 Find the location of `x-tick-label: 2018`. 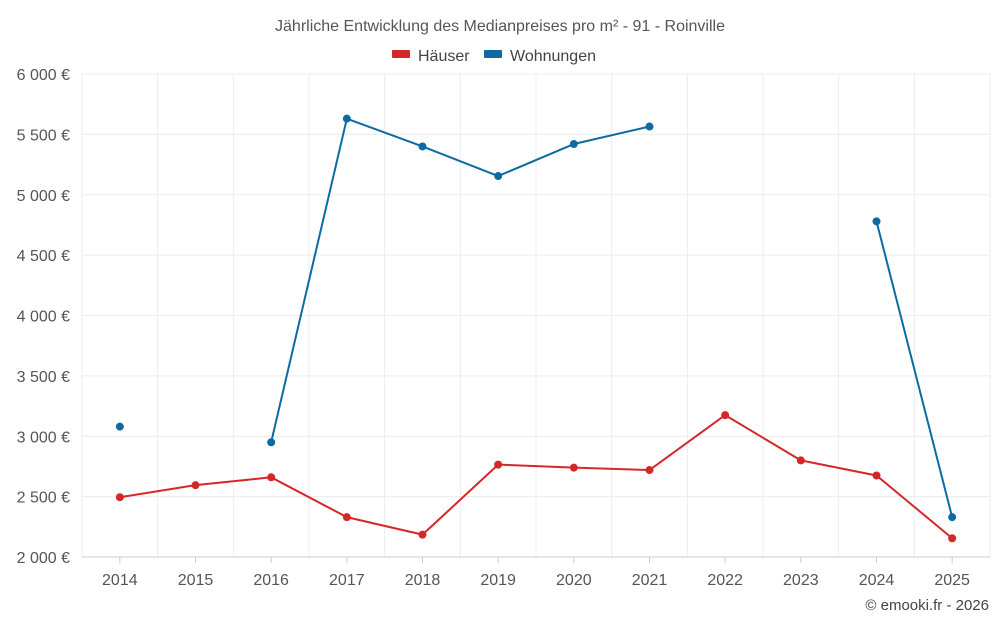

x-tick-label: 2018 is located at coordinates (423, 580).